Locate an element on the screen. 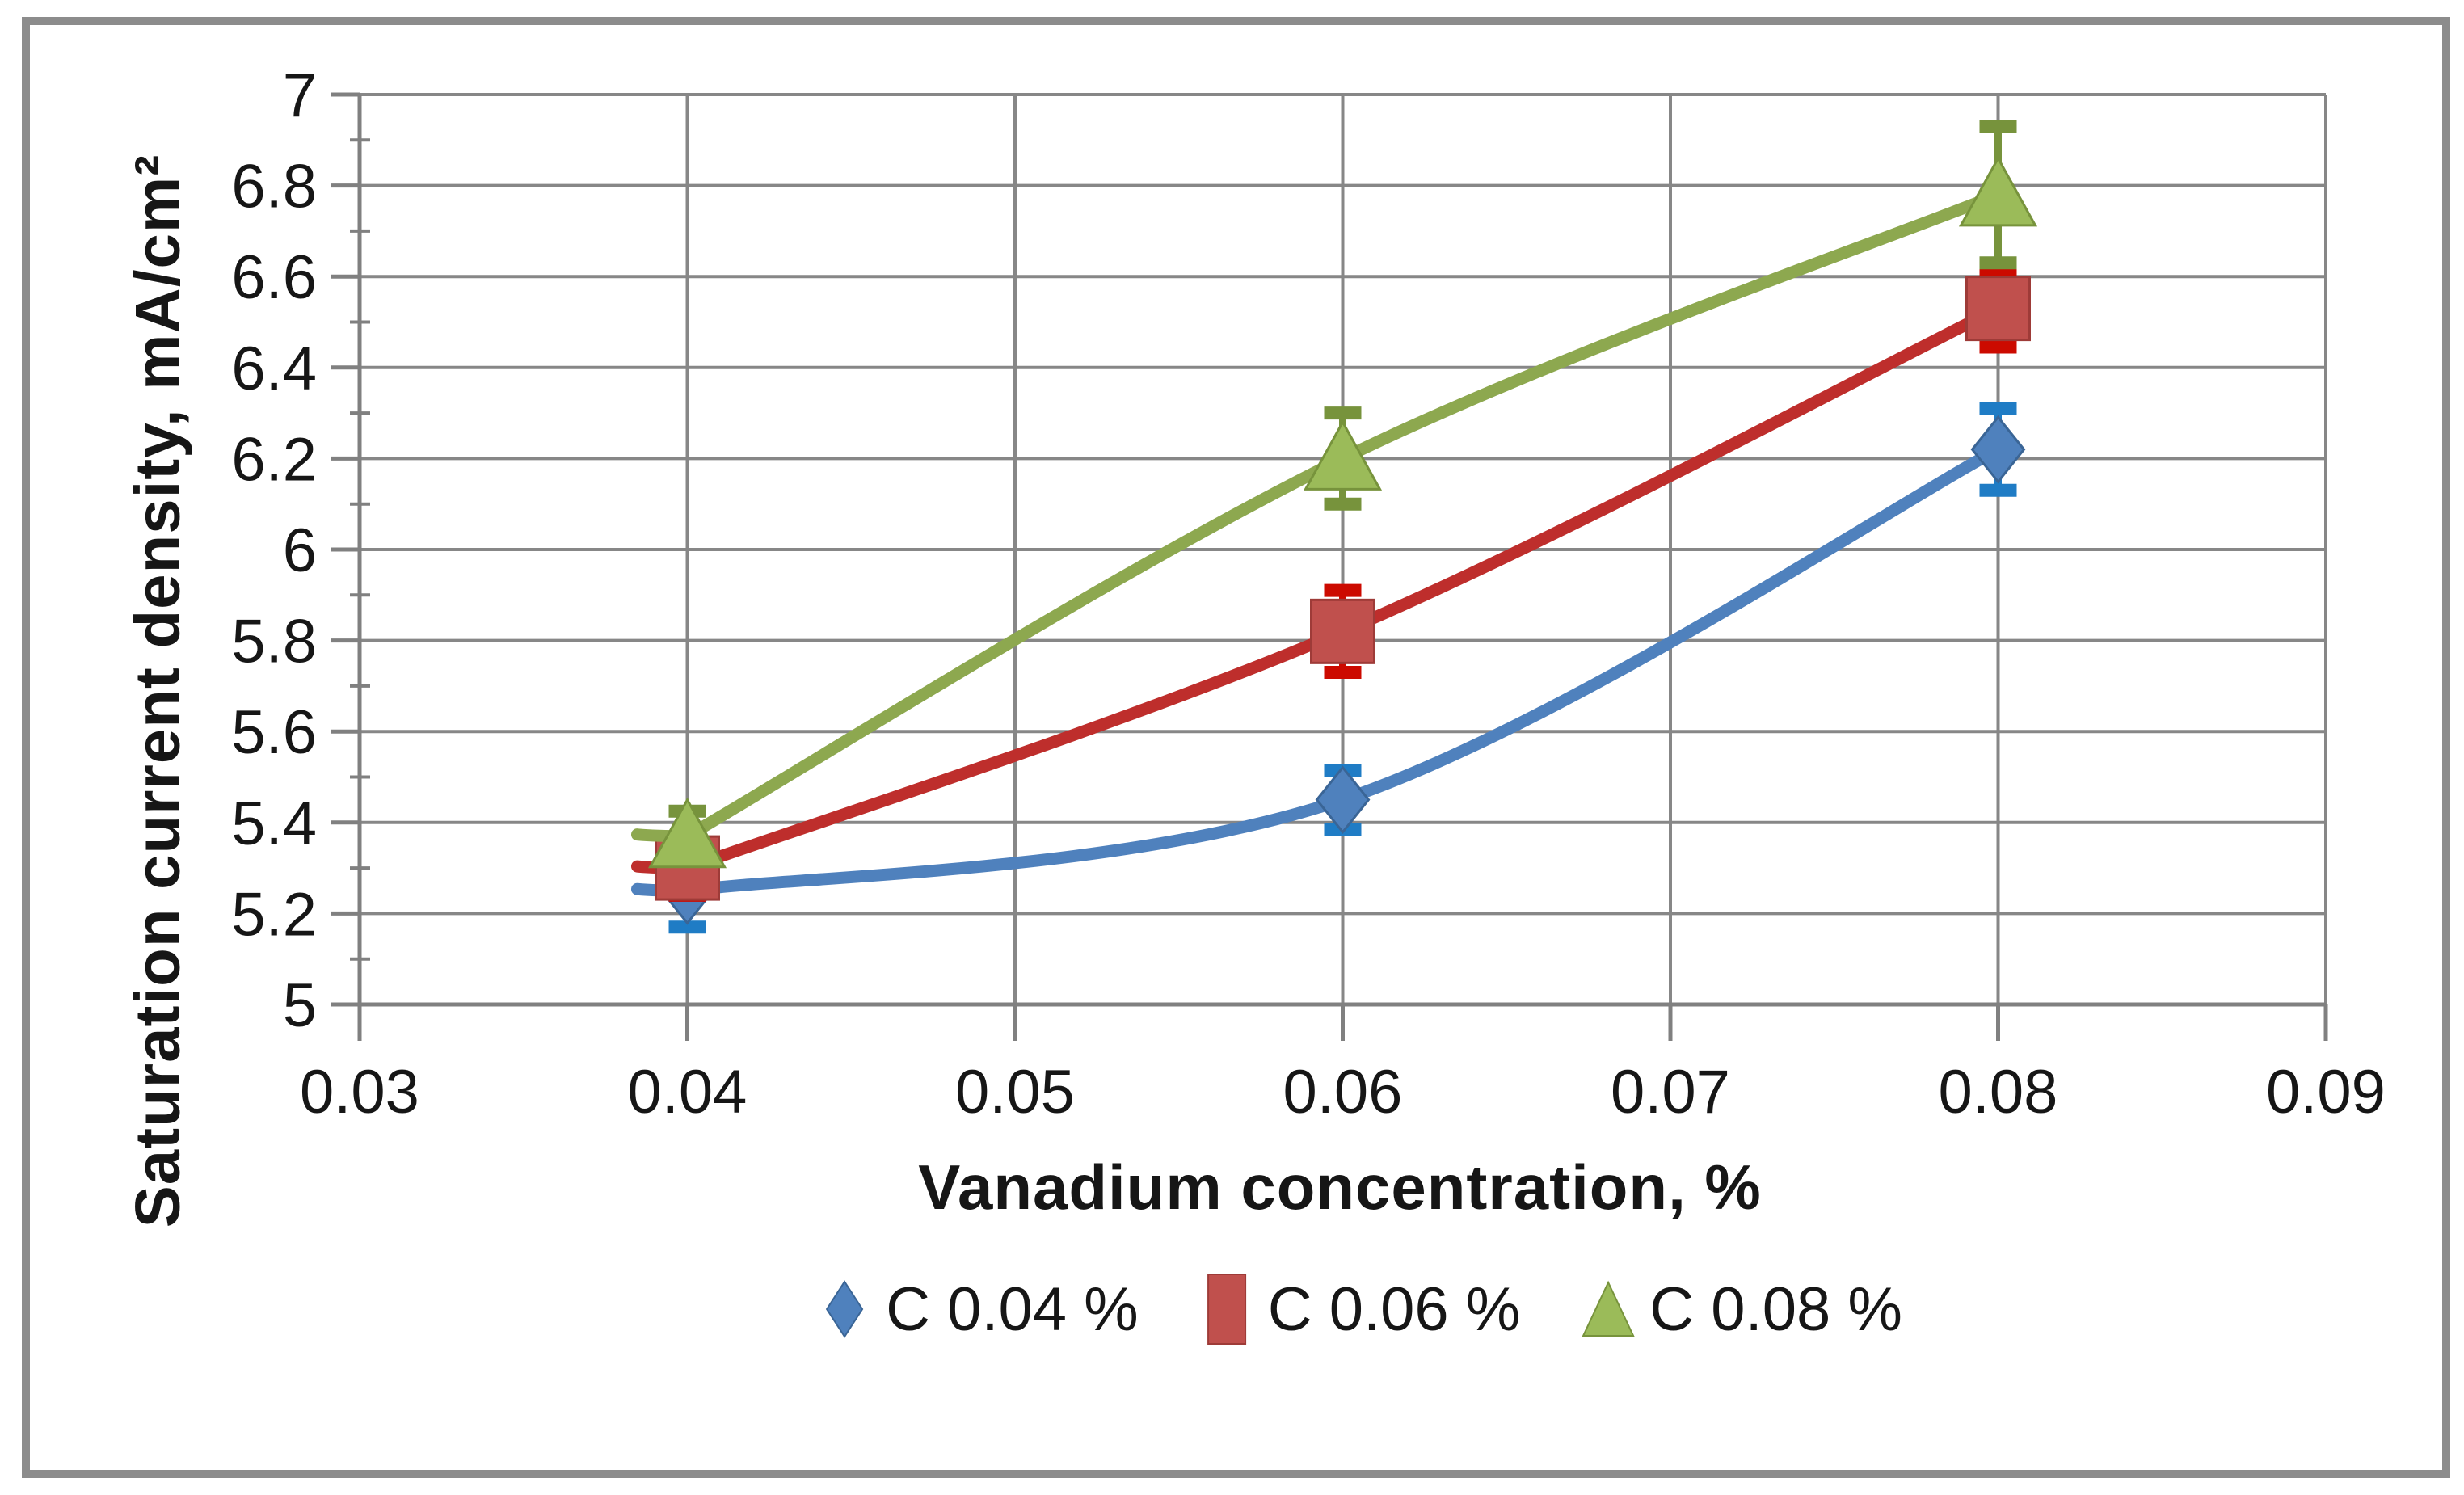 The height and width of the screenshot is (1495, 2464). x-tick-label: 0.08 is located at coordinates (1998, 1092).